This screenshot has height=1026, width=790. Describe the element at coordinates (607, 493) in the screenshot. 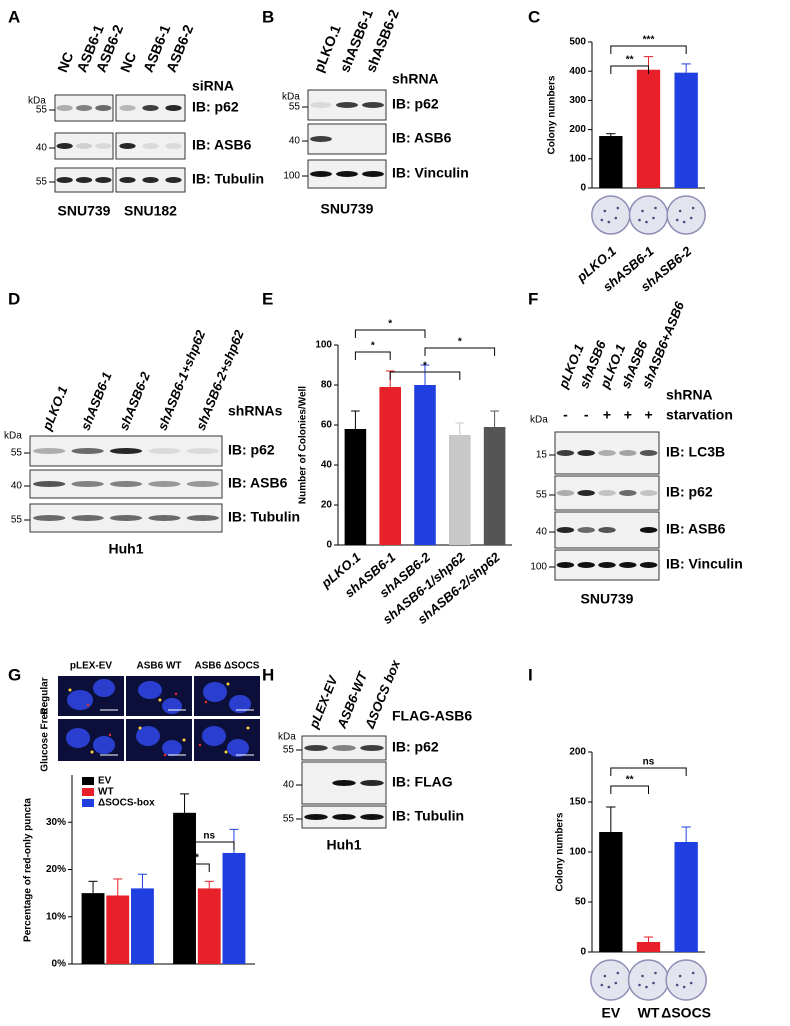

I see `blot-strip` at that location.